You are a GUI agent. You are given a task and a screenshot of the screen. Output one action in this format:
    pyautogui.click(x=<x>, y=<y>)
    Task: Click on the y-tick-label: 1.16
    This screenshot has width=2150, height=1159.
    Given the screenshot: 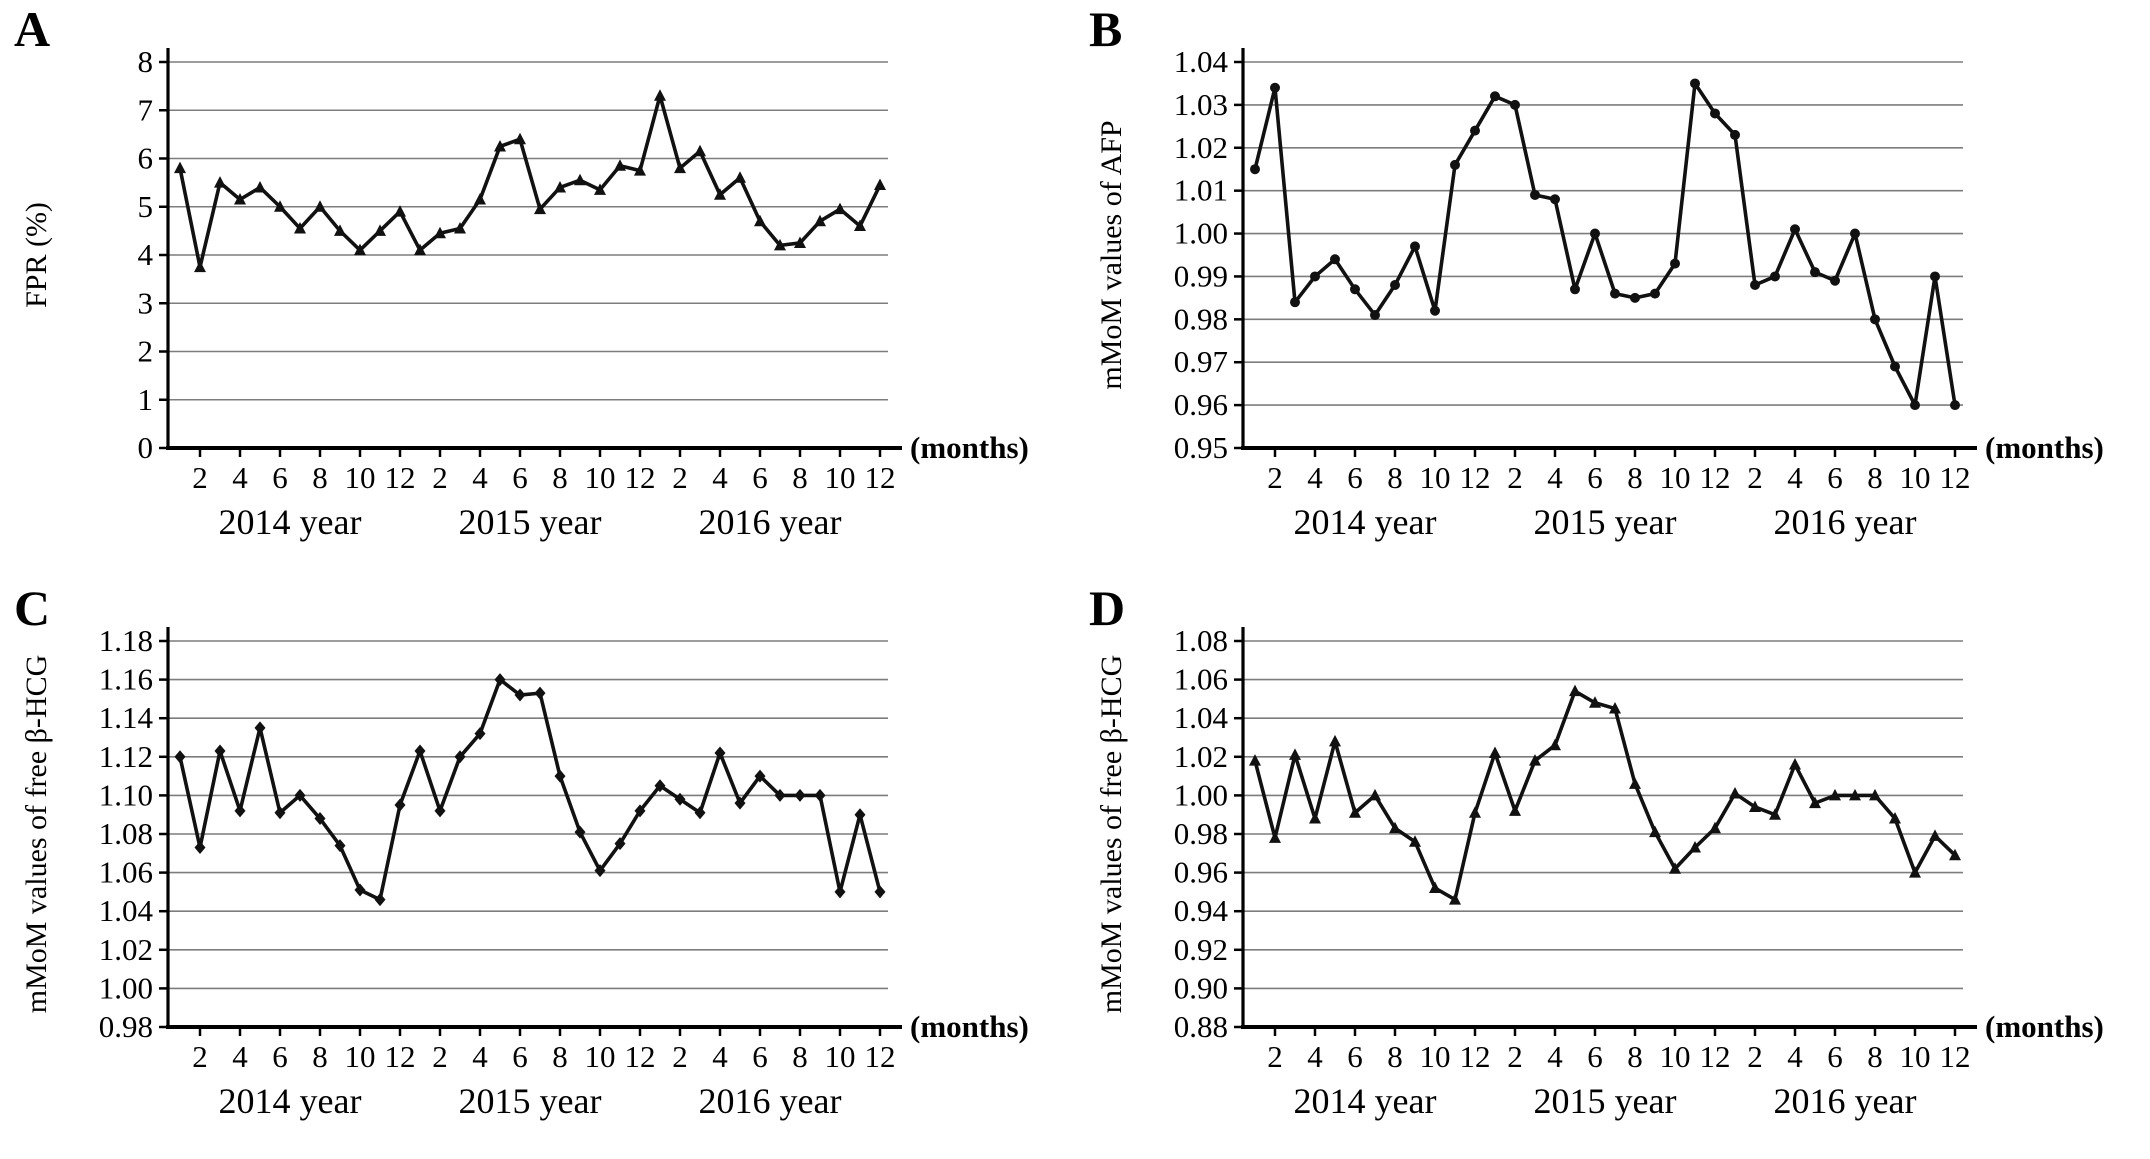 What is the action you would take?
    pyautogui.click(x=126, y=679)
    